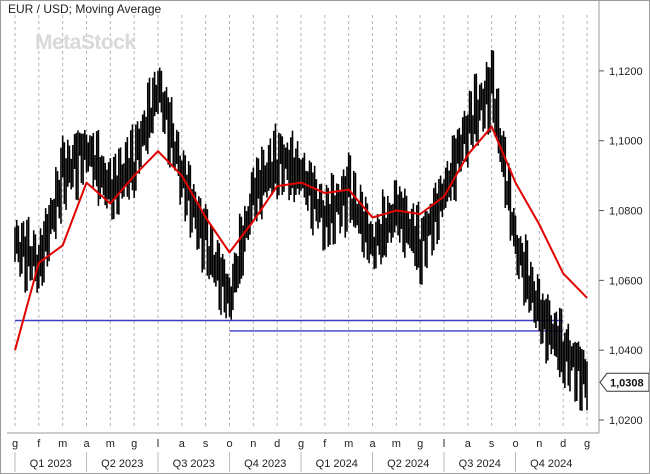 Image resolution: width=650 pixels, height=474 pixels. I want to click on x-quarter-label: Q2 2023, so click(122, 464).